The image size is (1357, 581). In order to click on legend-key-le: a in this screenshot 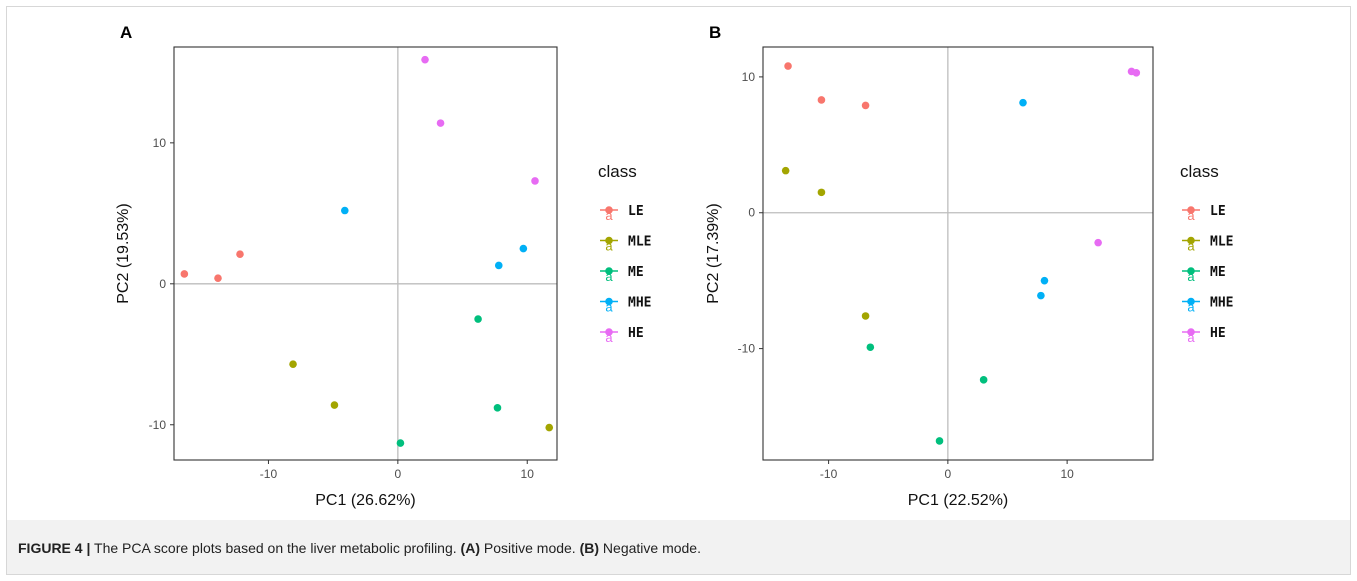, I will do `click(1191, 214)`.